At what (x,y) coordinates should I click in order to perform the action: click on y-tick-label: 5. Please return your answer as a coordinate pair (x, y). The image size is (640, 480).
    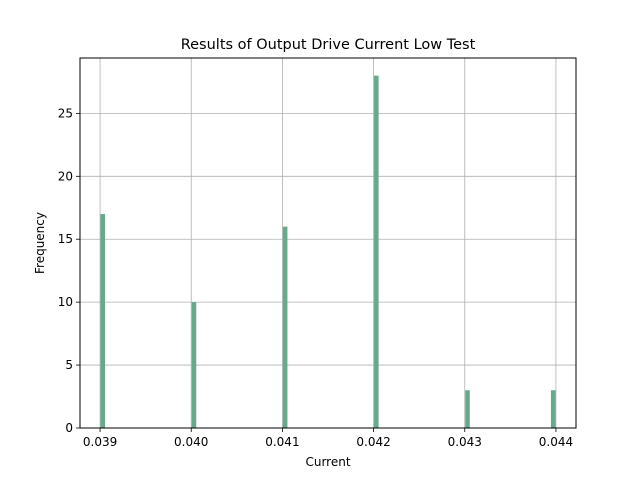
    Looking at the image, I should click on (69, 365).